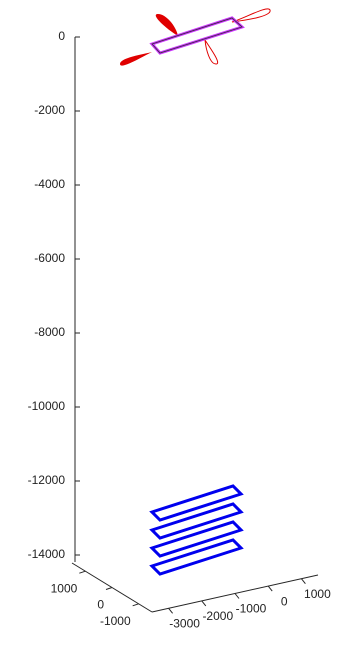  I want to click on z-tick-label: -2000, so click(49, 110).